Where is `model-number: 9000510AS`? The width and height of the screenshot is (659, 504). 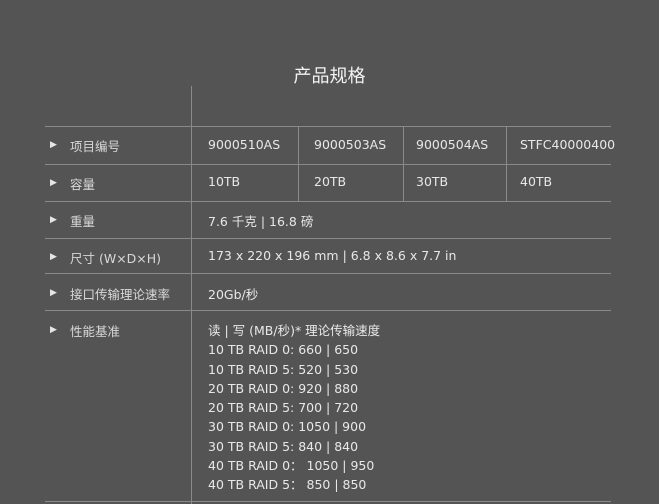 model-number: 9000510AS is located at coordinates (244, 144).